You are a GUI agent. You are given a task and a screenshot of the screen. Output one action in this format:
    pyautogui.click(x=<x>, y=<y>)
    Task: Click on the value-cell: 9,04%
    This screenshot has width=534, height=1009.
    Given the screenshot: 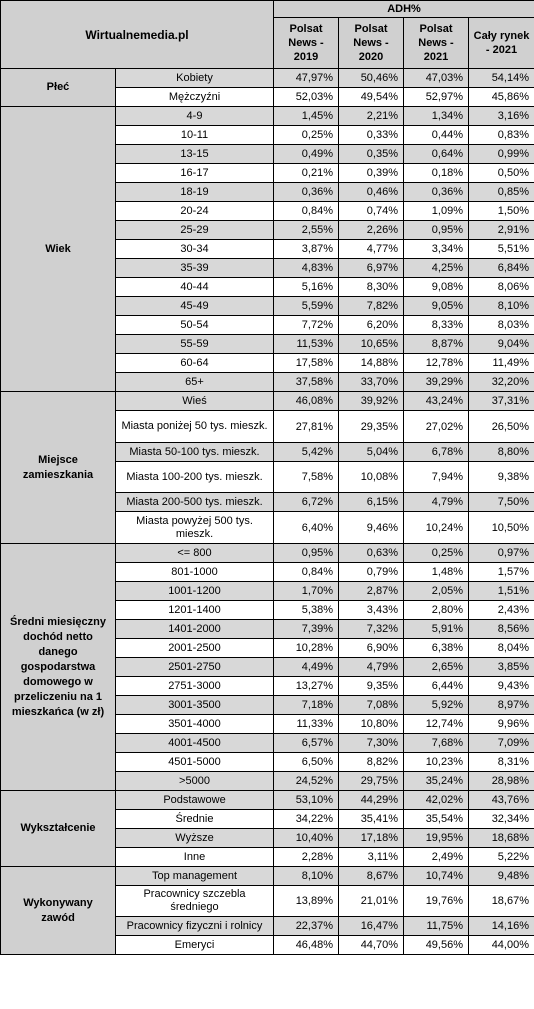 What is the action you would take?
    pyautogui.click(x=501, y=344)
    